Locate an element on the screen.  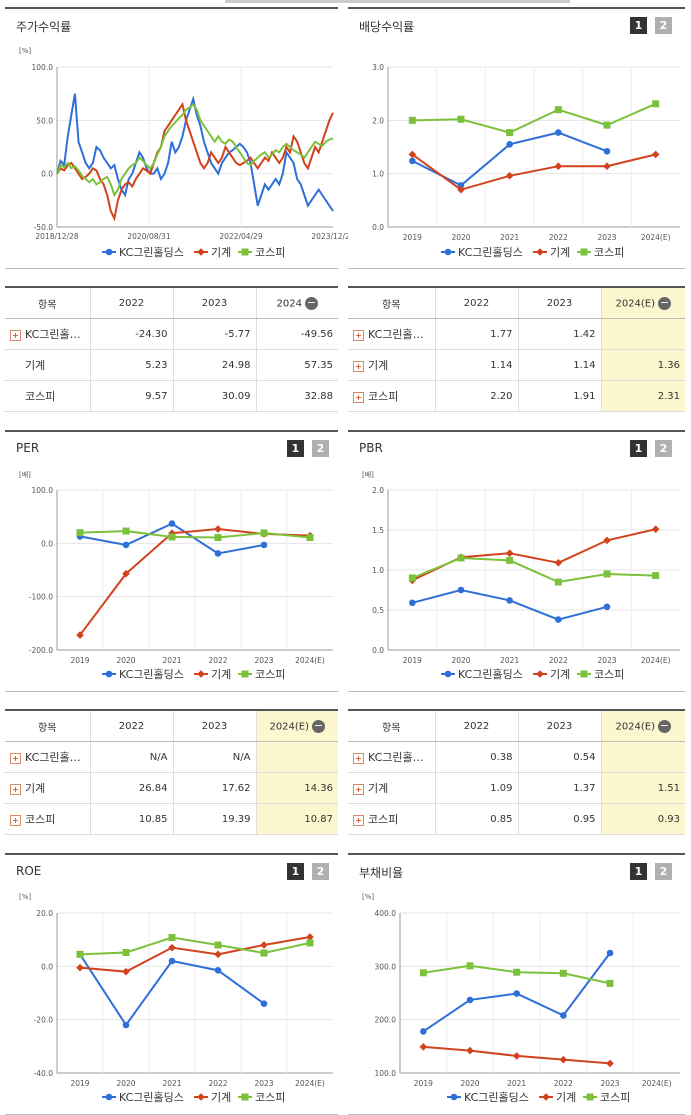
y-tick-label: 0.5 is located at coordinates (378, 610).